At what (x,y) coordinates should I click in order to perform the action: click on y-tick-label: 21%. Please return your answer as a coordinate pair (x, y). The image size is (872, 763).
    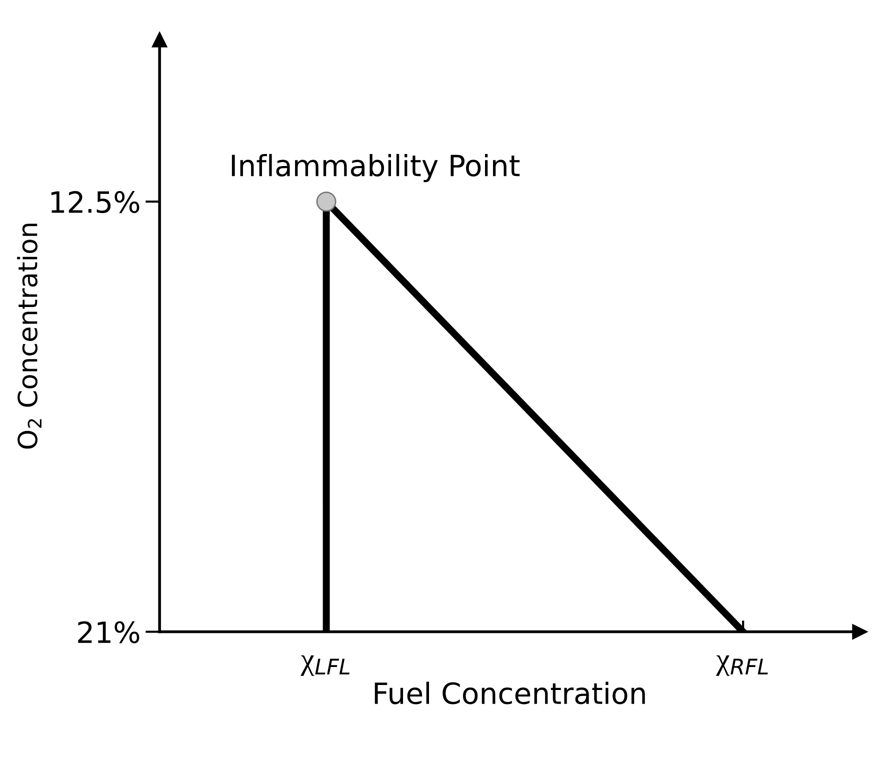
    Looking at the image, I should click on (109, 632).